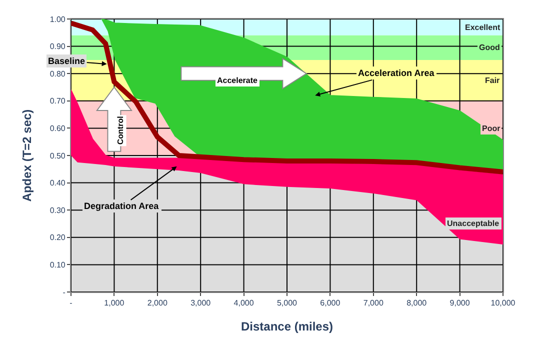 This screenshot has width=554, height=342. Describe the element at coordinates (473, 223) in the screenshot. I see `band-label: Unacceptable` at that location.